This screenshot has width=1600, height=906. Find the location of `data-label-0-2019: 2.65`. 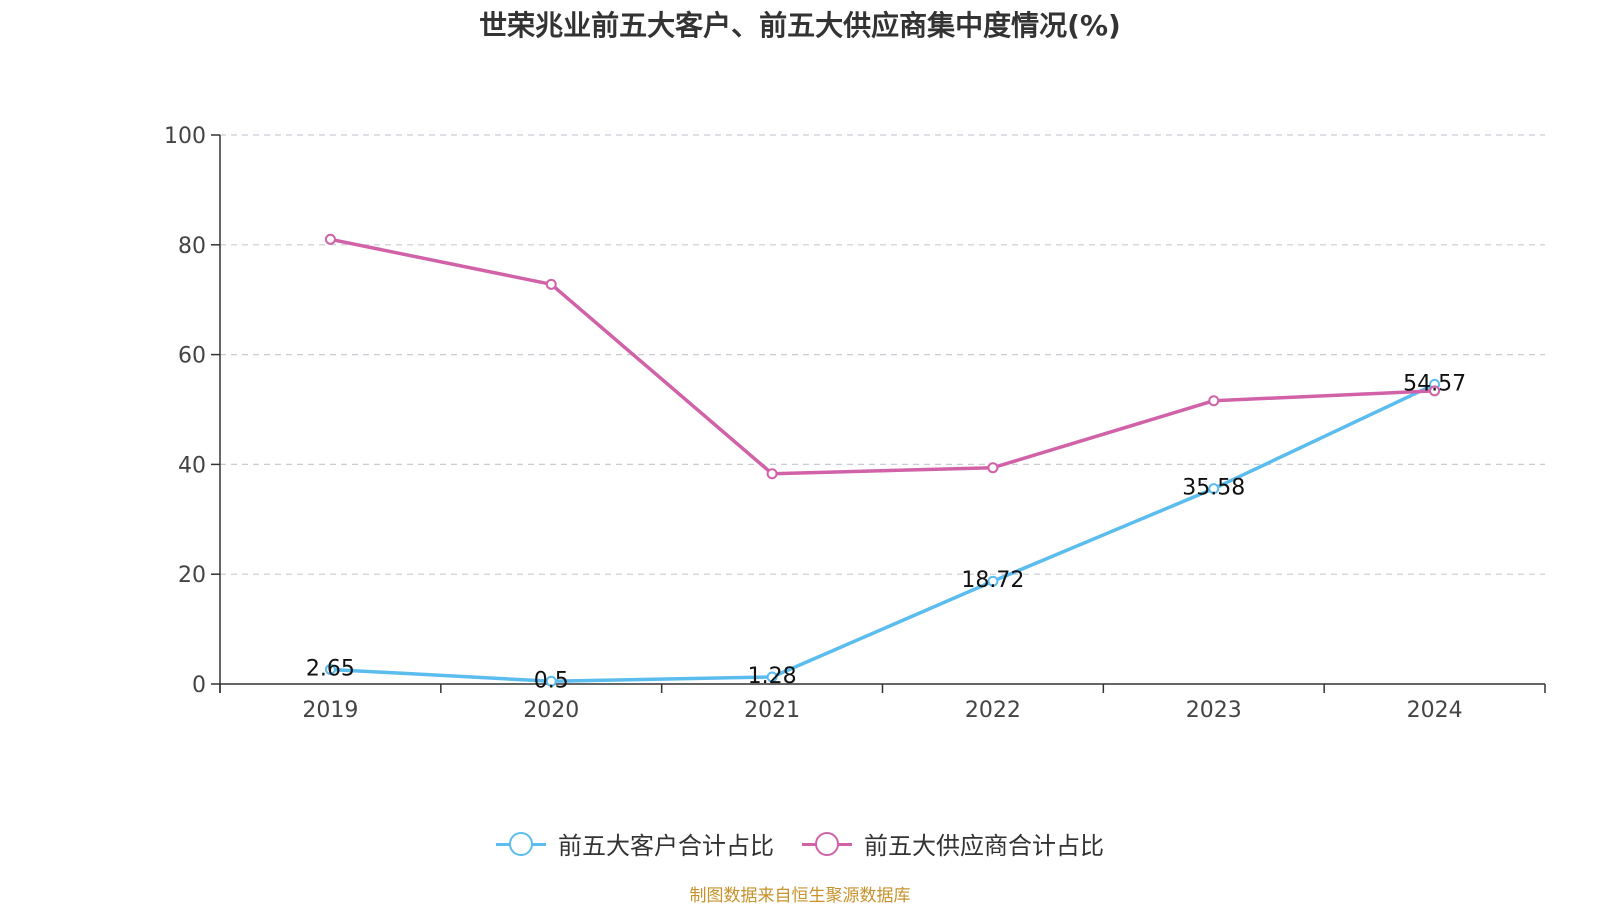

data-label-0-2019: 2.65 is located at coordinates (330, 668).